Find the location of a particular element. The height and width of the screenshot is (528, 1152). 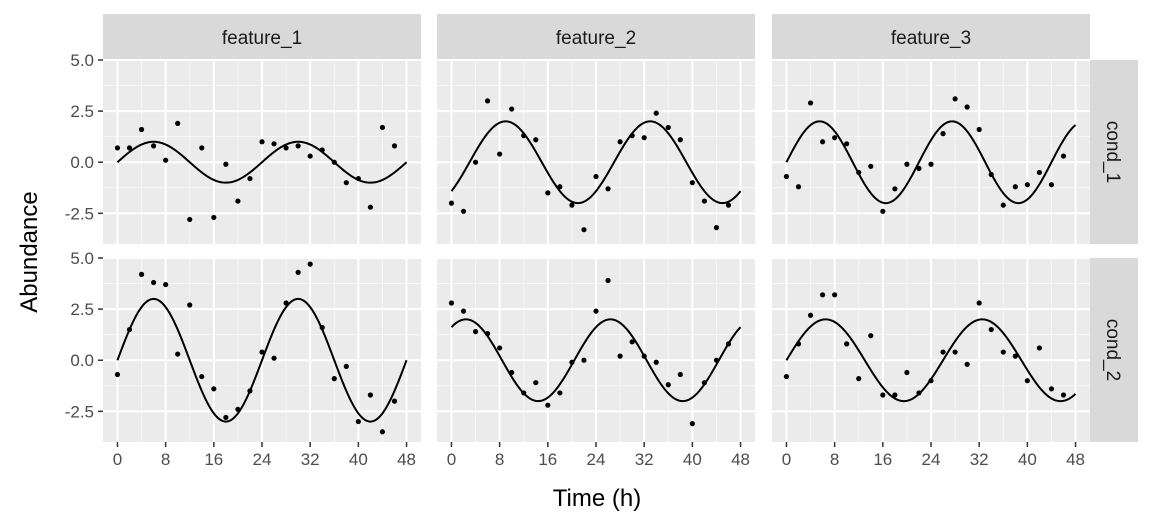

x-tick-label: 48 is located at coordinates (406, 459).